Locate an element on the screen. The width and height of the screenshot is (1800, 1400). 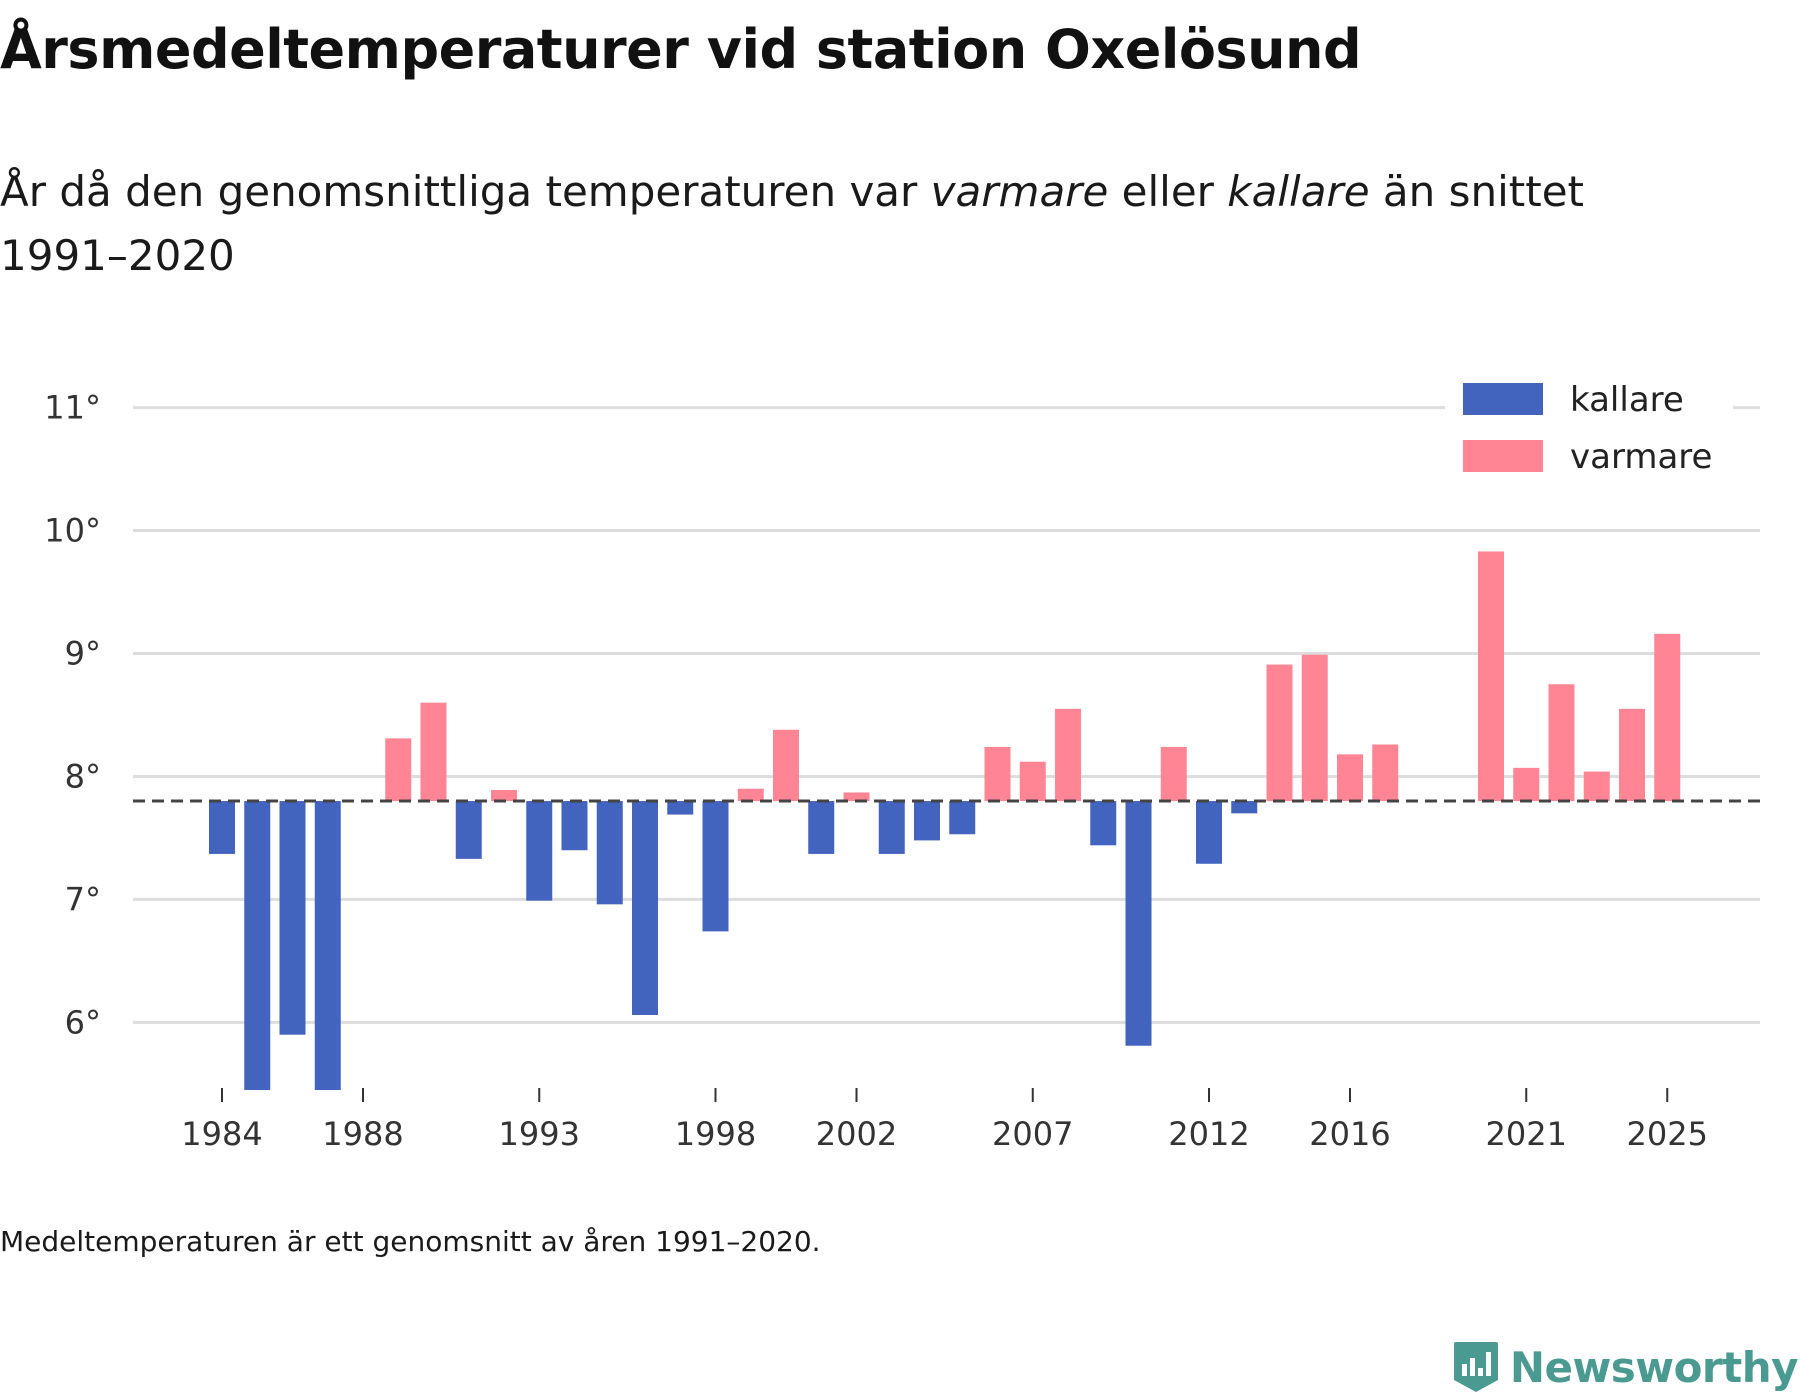
bar-2022 is located at coordinates (1561, 743).